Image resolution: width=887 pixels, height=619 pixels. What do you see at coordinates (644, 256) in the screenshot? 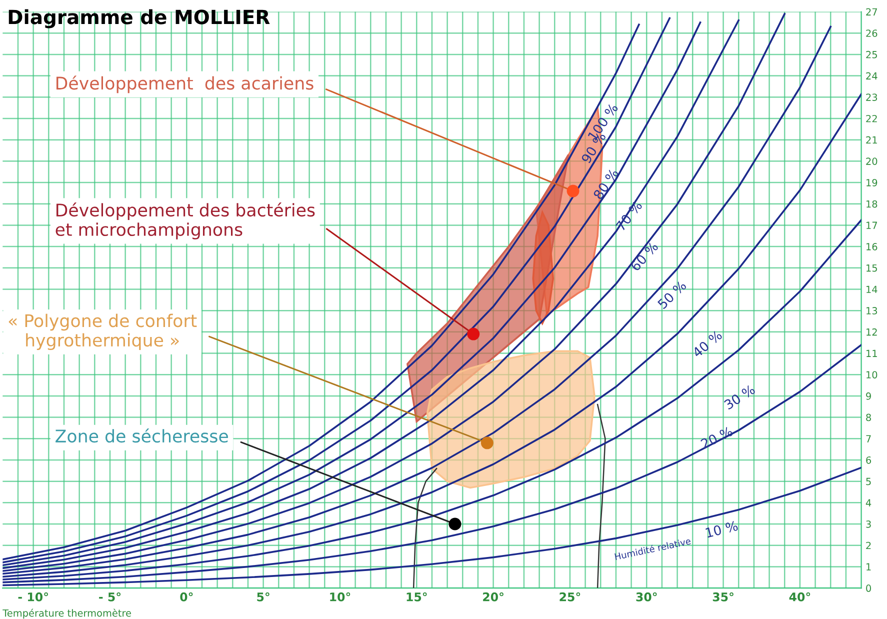
I see `annotation: 60 %` at bounding box center [644, 256].